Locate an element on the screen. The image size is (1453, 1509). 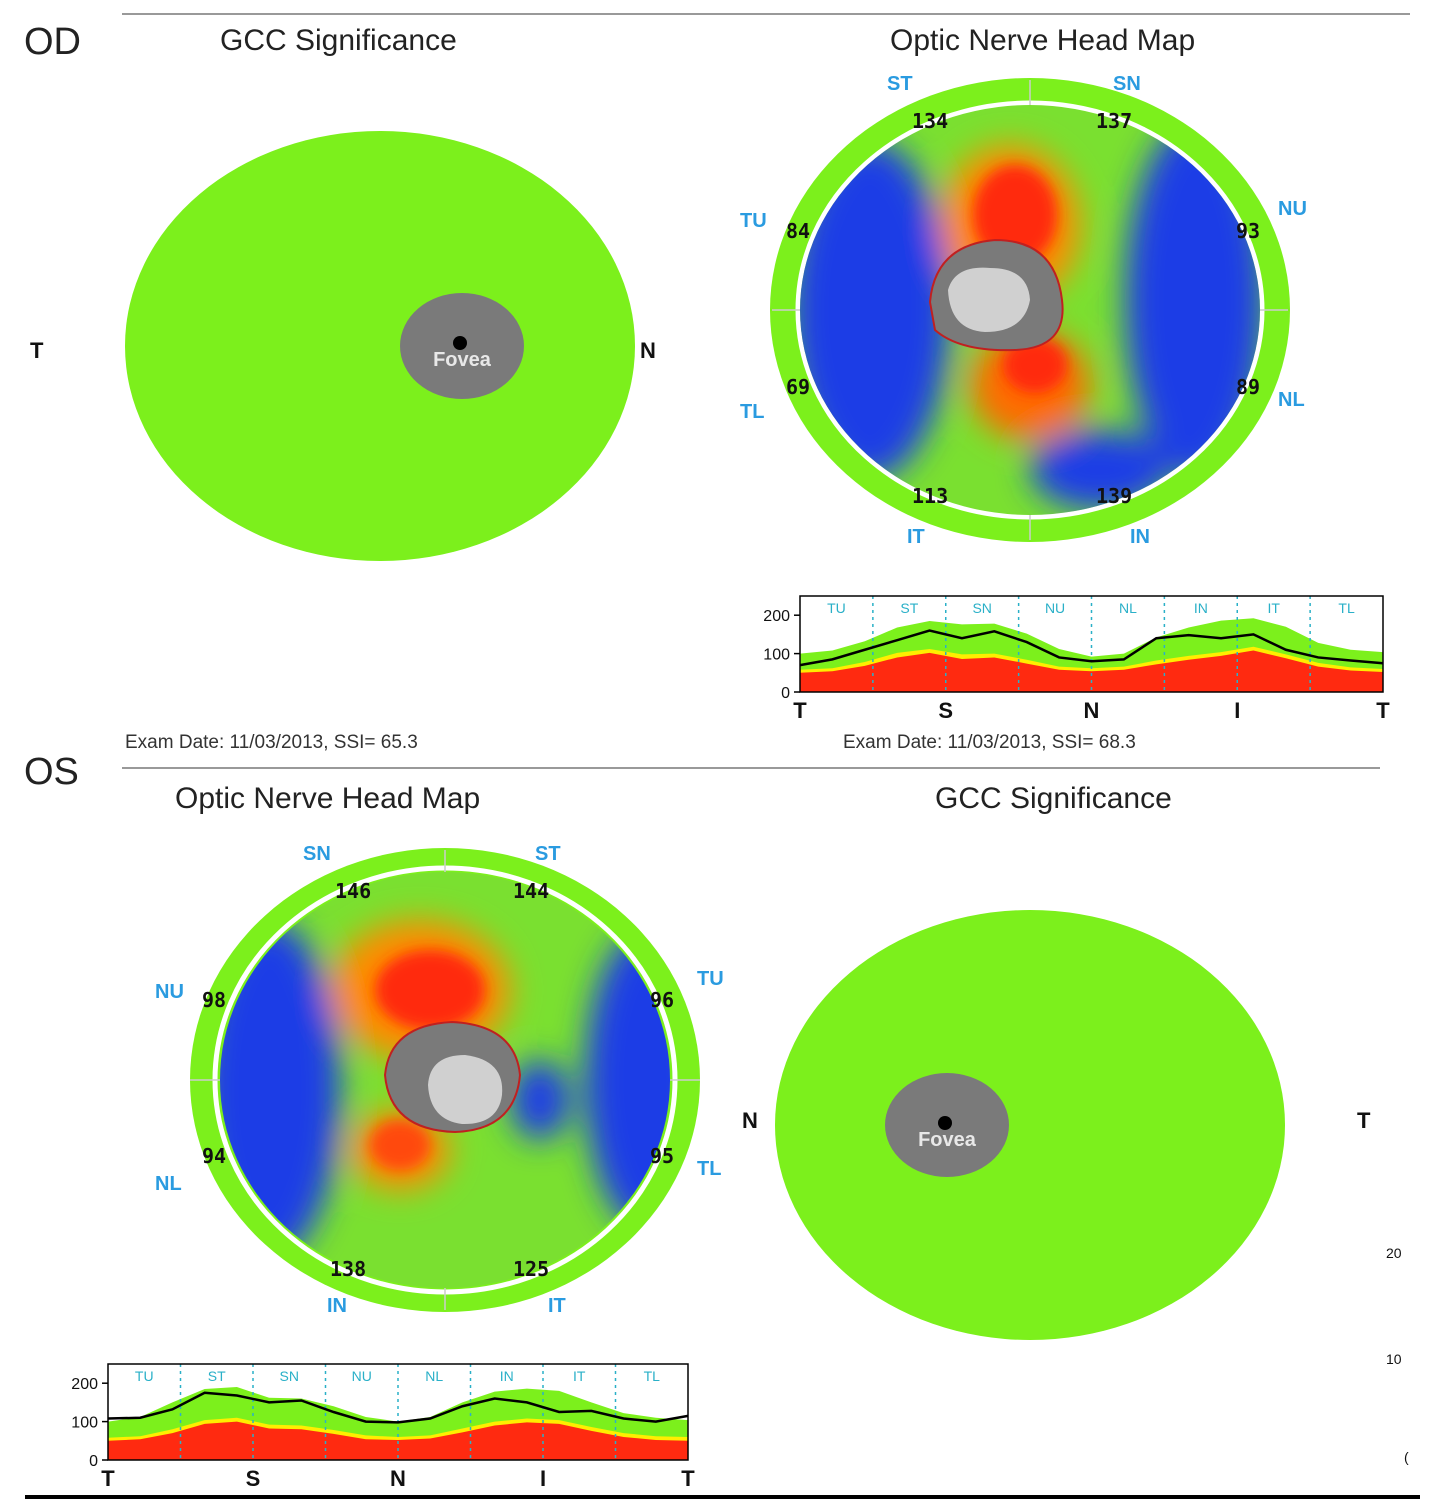
od-exam-info-left: Exam Date: 11/03/2013, SSI= 65.3 is located at coordinates (271, 742).